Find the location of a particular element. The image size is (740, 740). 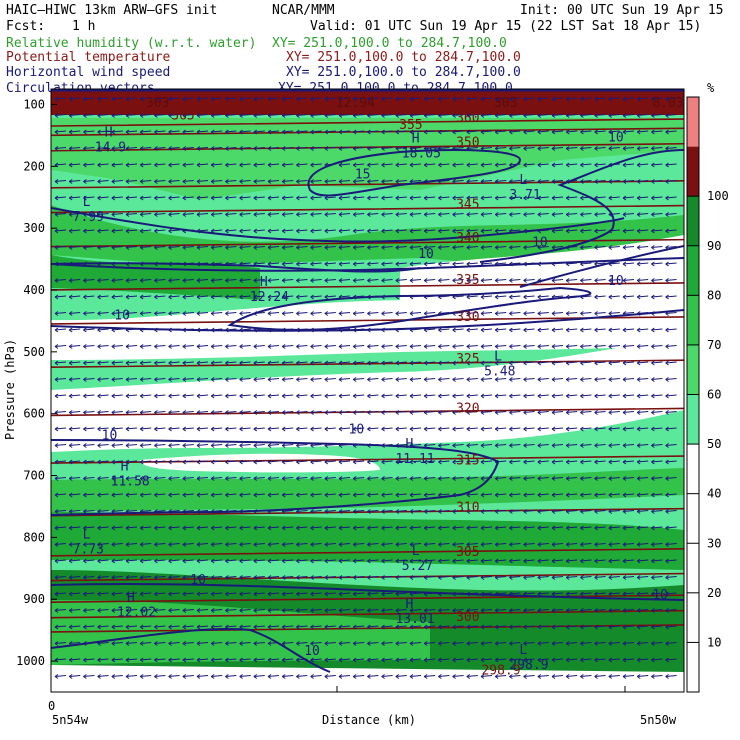

colorbar-tick-label: 60 is located at coordinates (714, 395).